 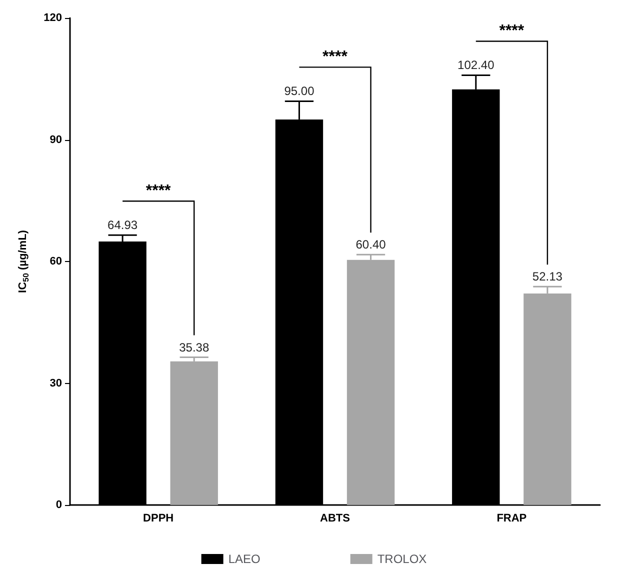 I want to click on data-label: 95.00, so click(x=299, y=91).